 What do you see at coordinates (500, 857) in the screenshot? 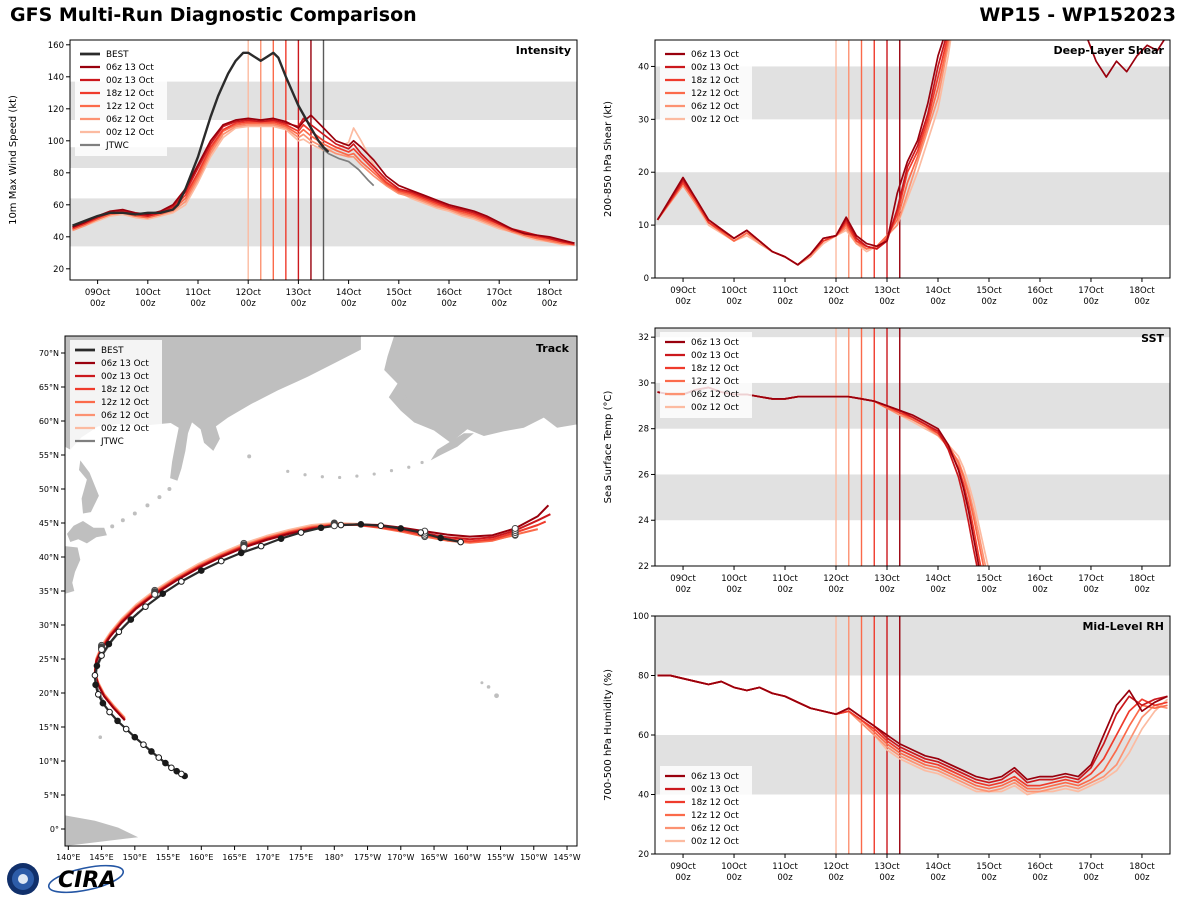
I see `lon-tick-label: 155°W` at bounding box center [500, 857].